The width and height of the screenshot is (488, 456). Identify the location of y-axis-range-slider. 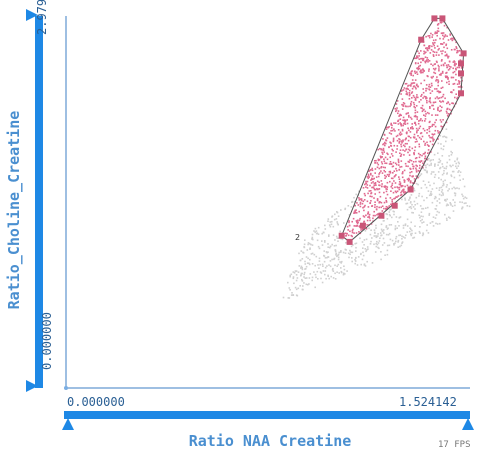
(39, 202).